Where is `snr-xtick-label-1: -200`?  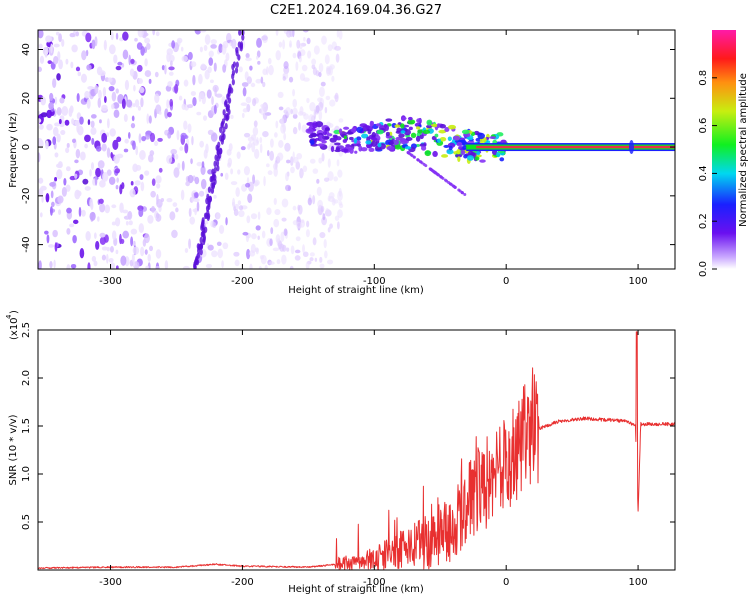 snr-xtick-label-1: -200 is located at coordinates (242, 582).